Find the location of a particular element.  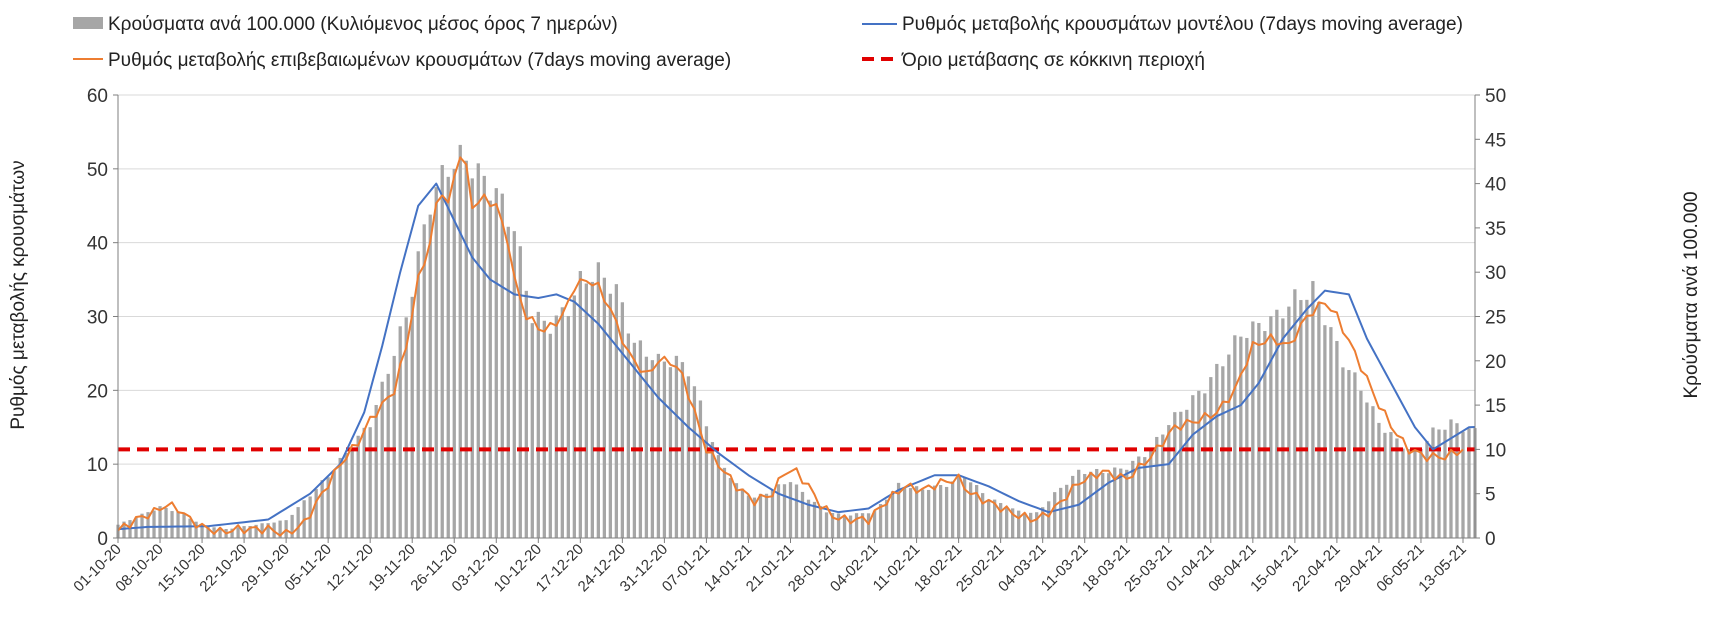

legend-item-threshold: Όριο μετάβασης σε κόκκινη περιοχή is located at coordinates (1033, 60).